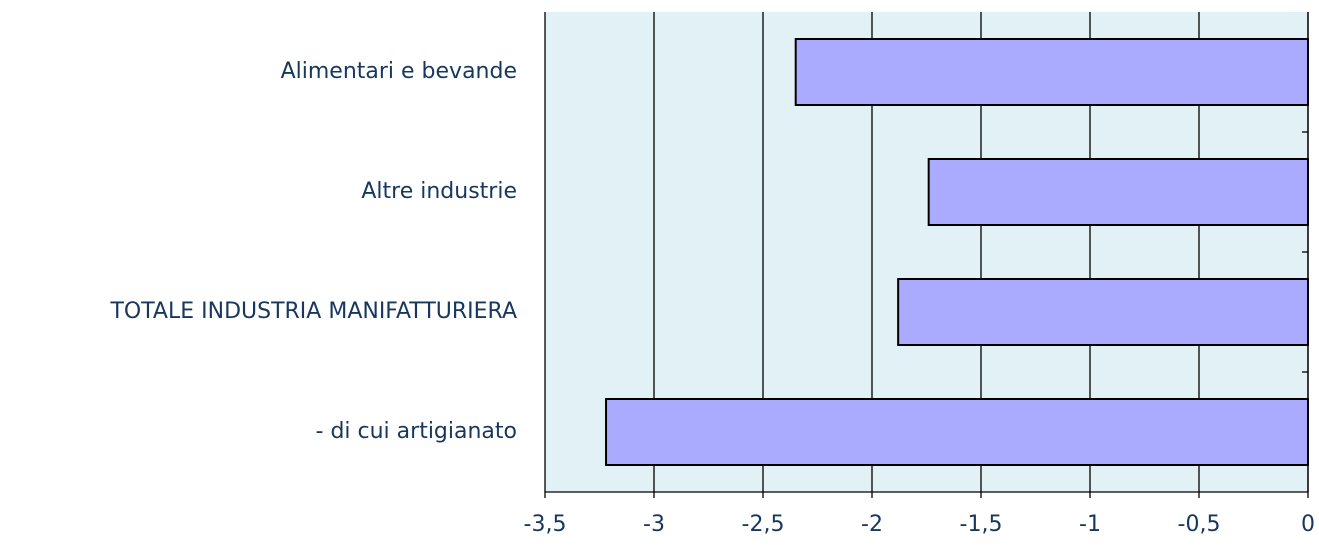 This screenshot has height=548, width=1319. What do you see at coordinates (399, 71) in the screenshot?
I see `y-tick-label: Alimentari e bevande` at bounding box center [399, 71].